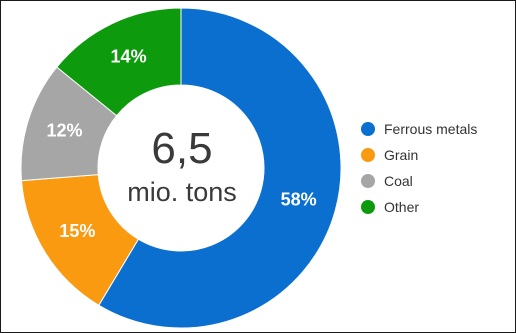  Describe the element at coordinates (431, 129) in the screenshot. I see `legend-label: Ferrous metals` at that location.